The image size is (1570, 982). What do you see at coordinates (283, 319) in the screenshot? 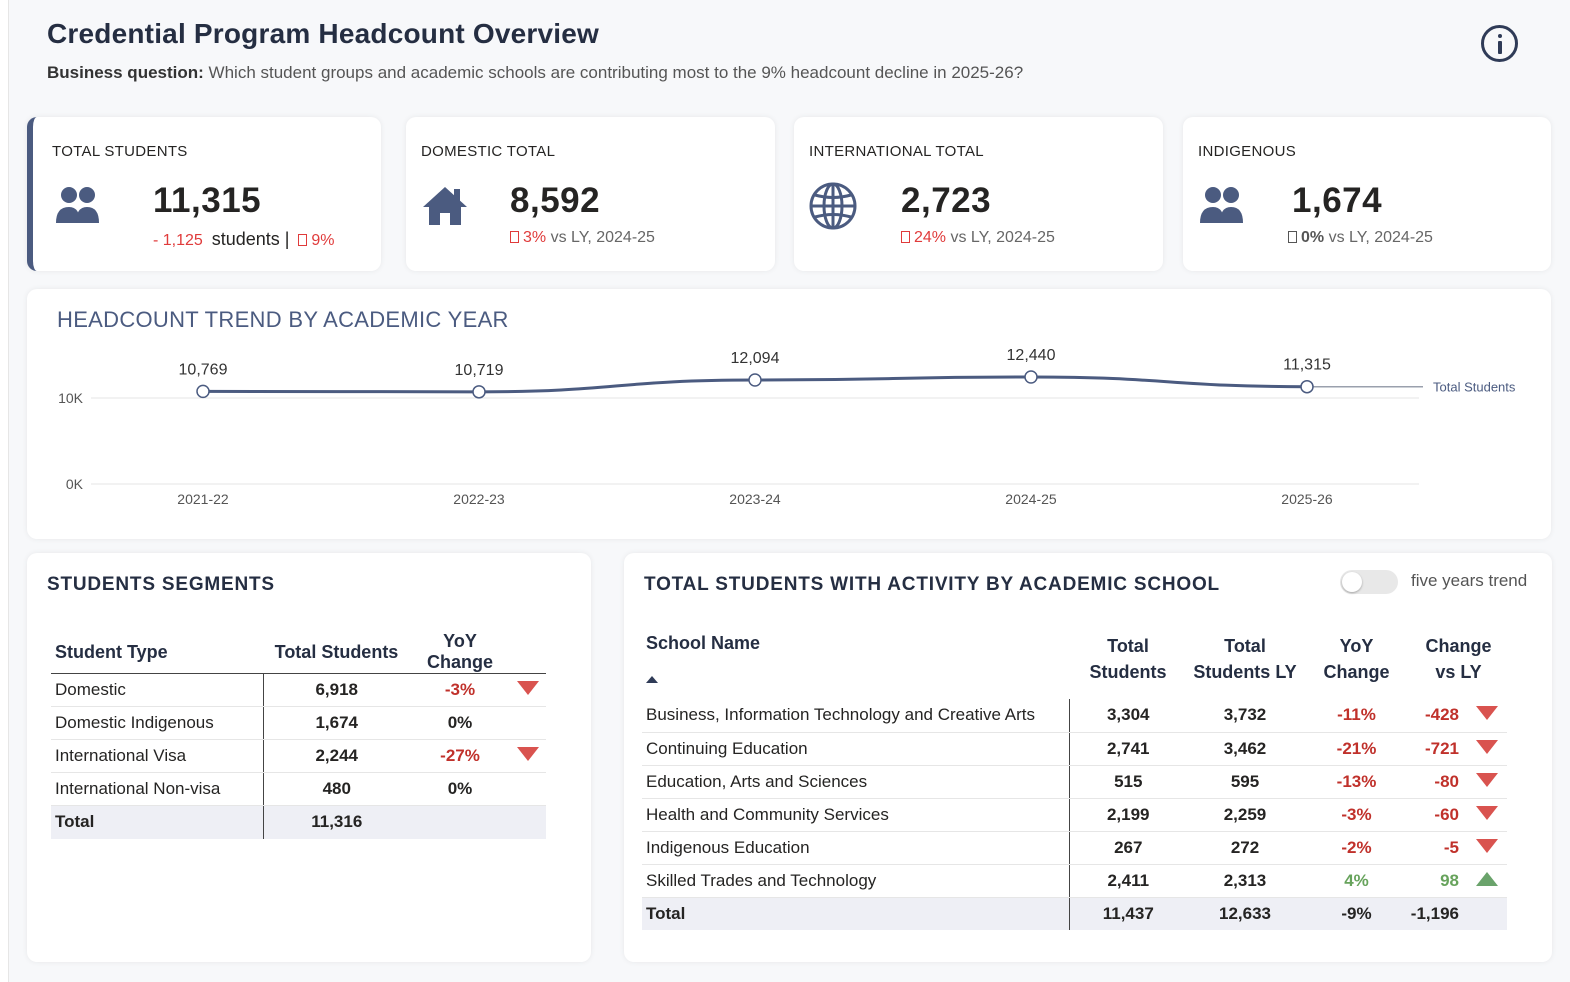
I see `chart-title: HEADCOUNT TREND BY ACADEMIC YEAR` at bounding box center [283, 319].